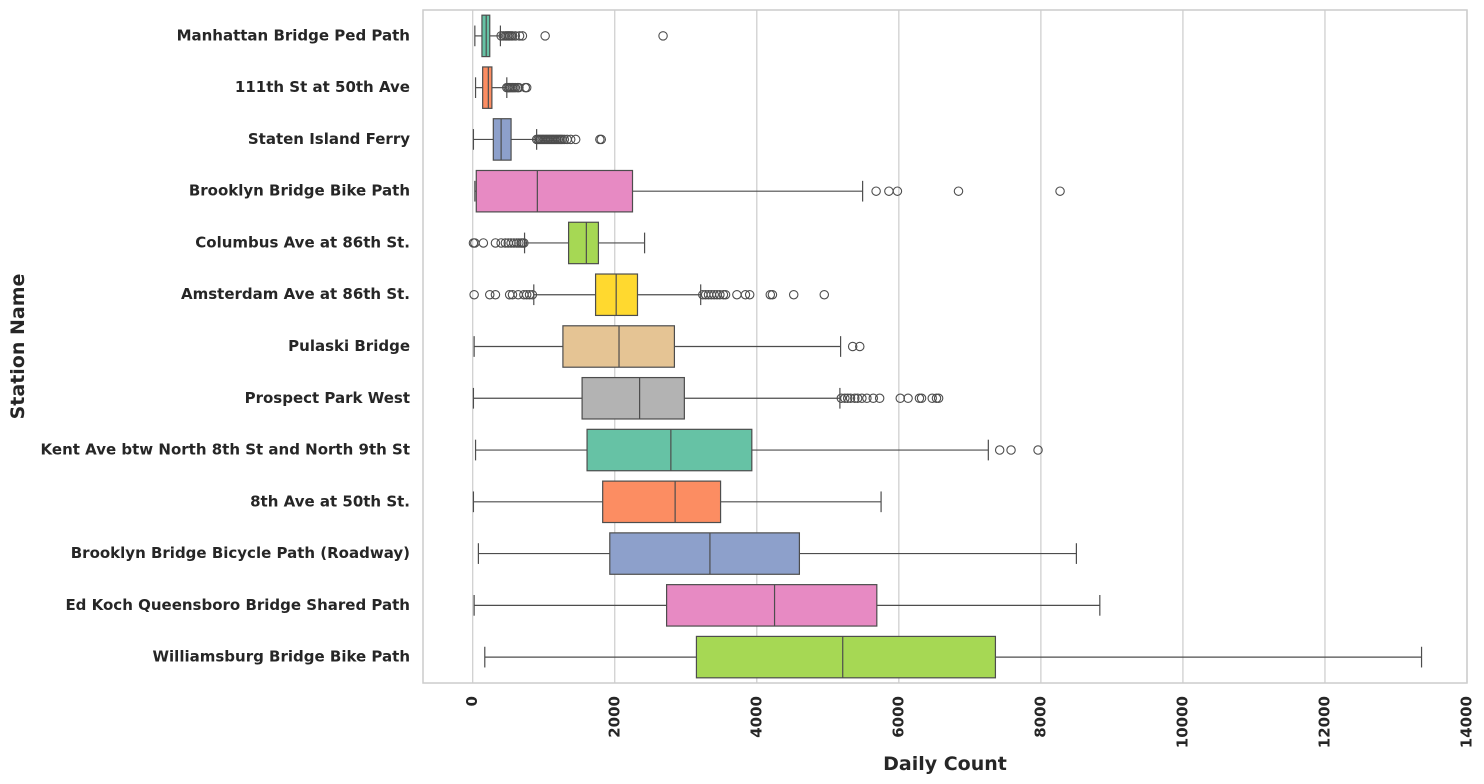  Describe the element at coordinates (18, 347) in the screenshot. I see `y-axis-label: Station Name` at that location.